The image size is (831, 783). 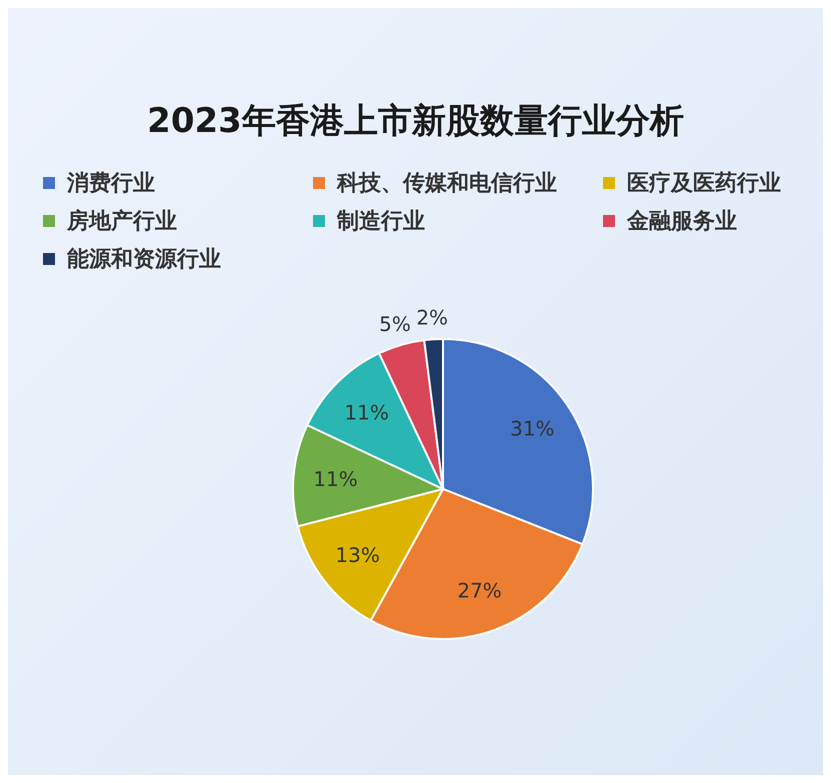 What do you see at coordinates (682, 222) in the screenshot?
I see `legend-label: 金融服务业` at bounding box center [682, 222].